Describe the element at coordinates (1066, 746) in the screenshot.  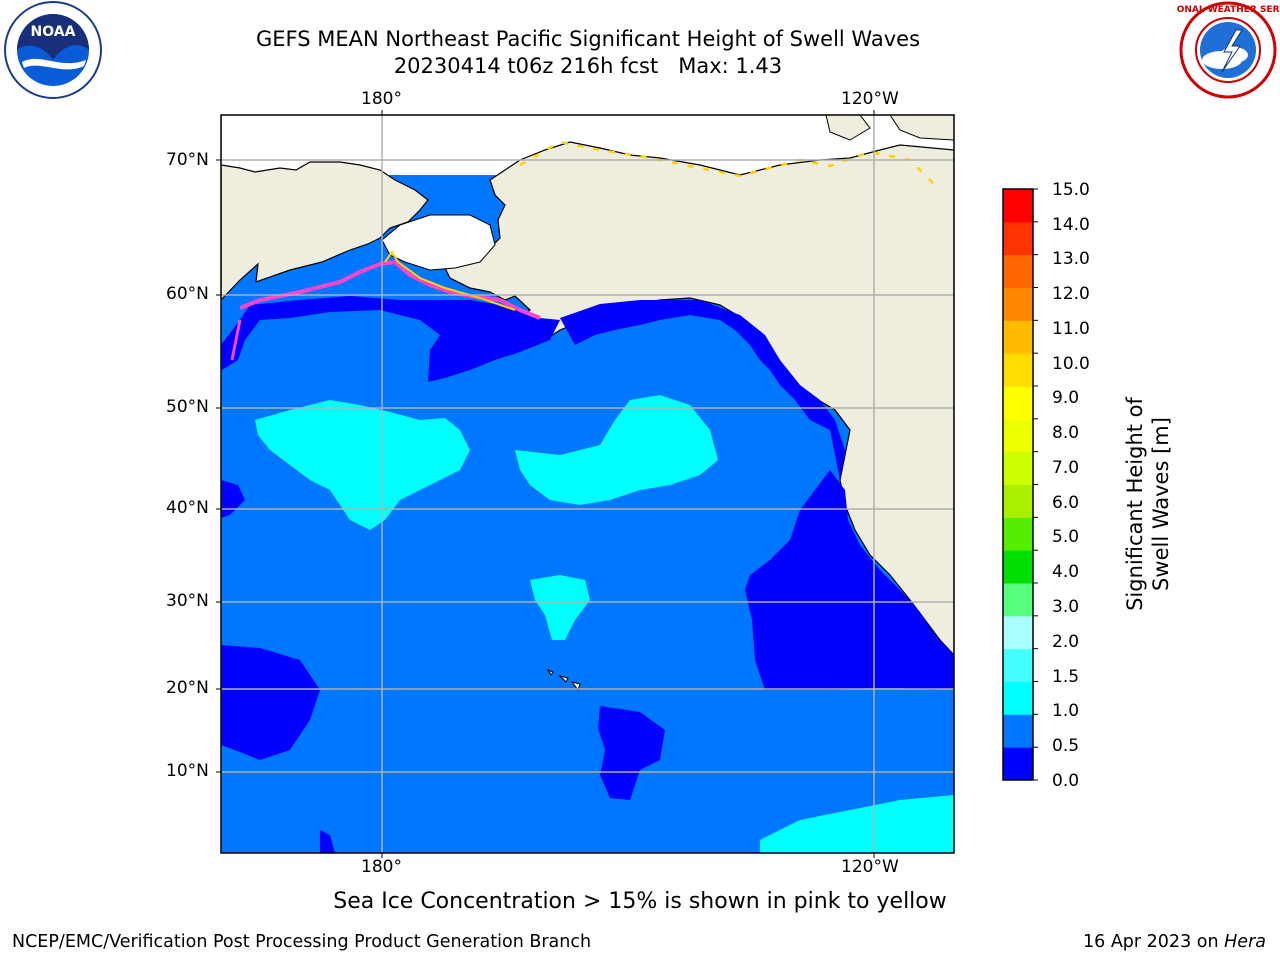
I see `colorbar-tick-label: 0.5` at that location.